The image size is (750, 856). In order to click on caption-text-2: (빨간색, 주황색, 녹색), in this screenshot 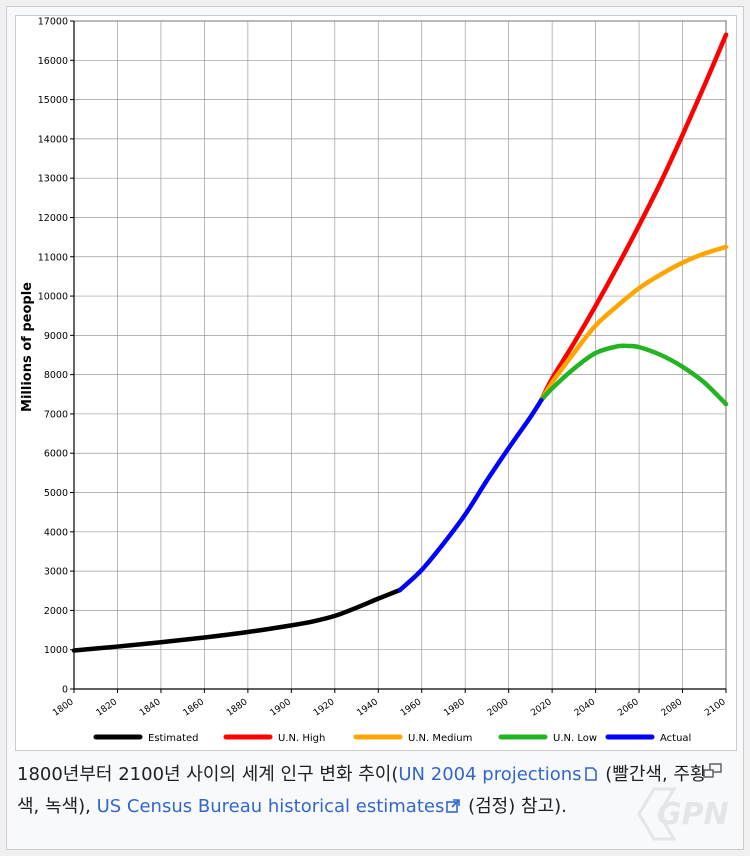, I will do `click(362, 790)`.